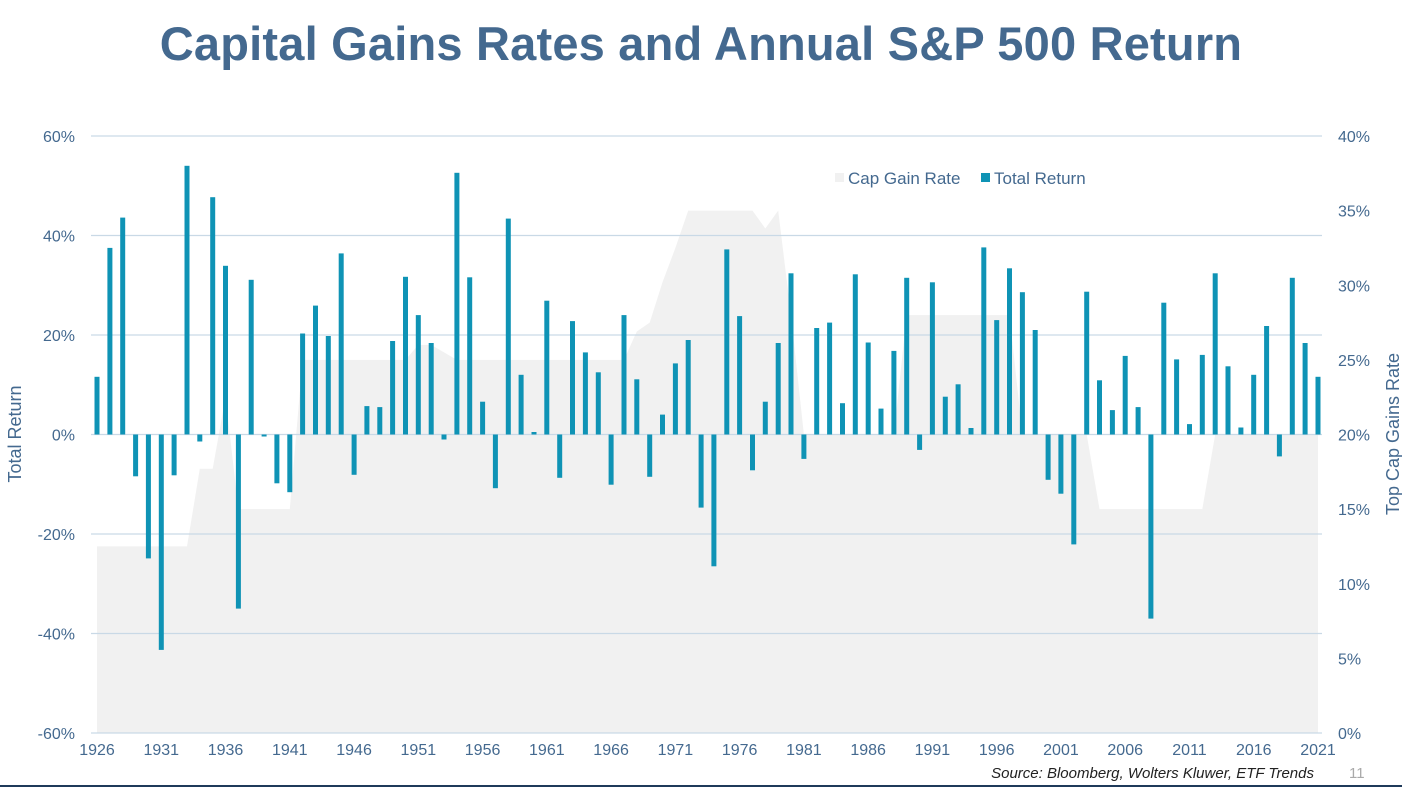  What do you see at coordinates (1354, 436) in the screenshot?
I see `y-tick-label-right: 20%` at bounding box center [1354, 436].